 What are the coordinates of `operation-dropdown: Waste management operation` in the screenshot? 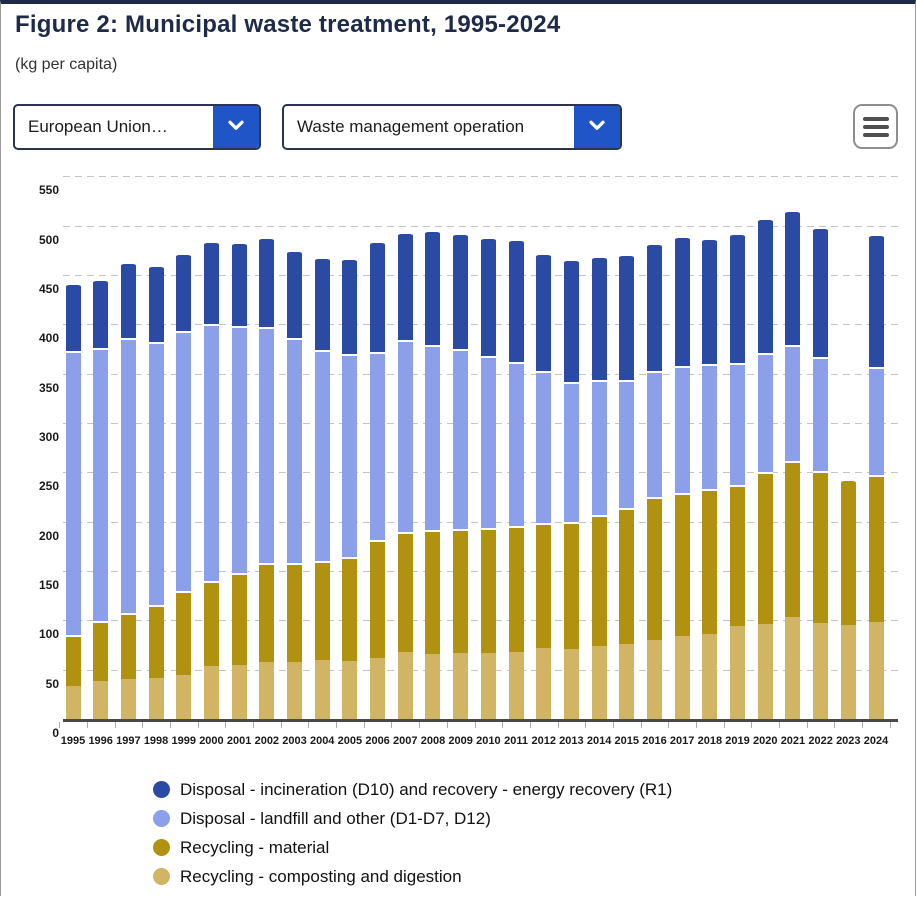 It's located at (452, 127).